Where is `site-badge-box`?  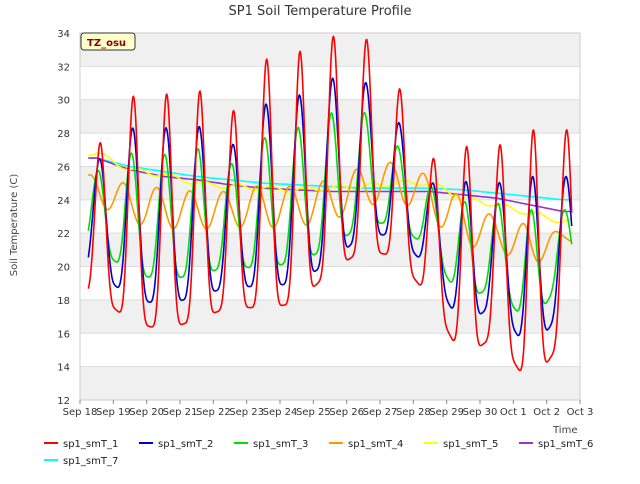
site-badge-box is located at coordinates (108, 41).